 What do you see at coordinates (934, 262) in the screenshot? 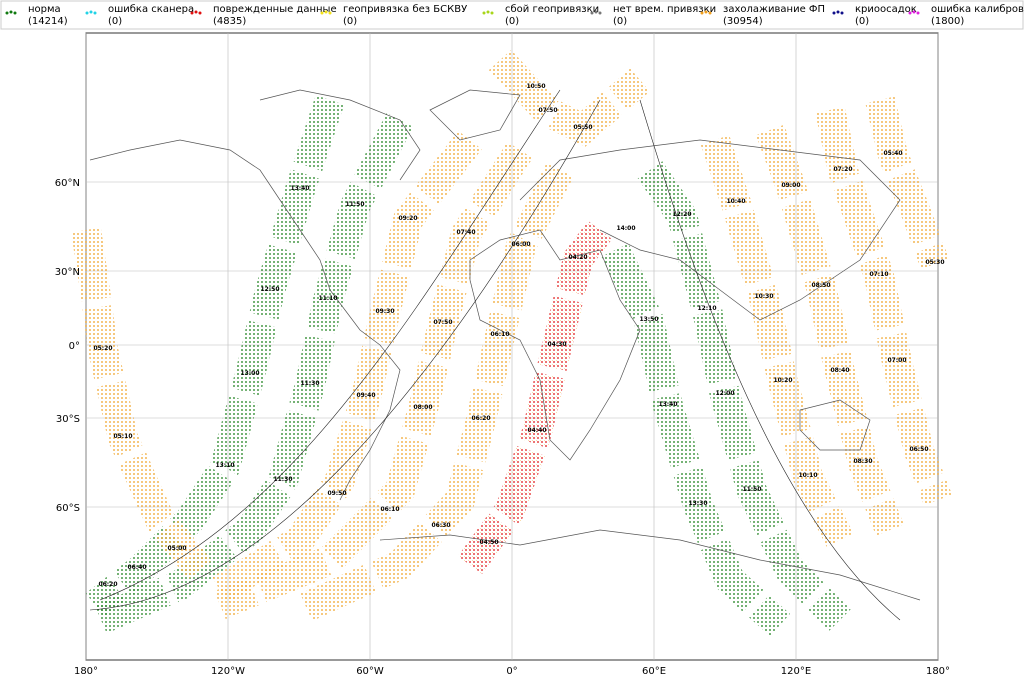
I see `time-label: 05:30` at bounding box center [934, 262].